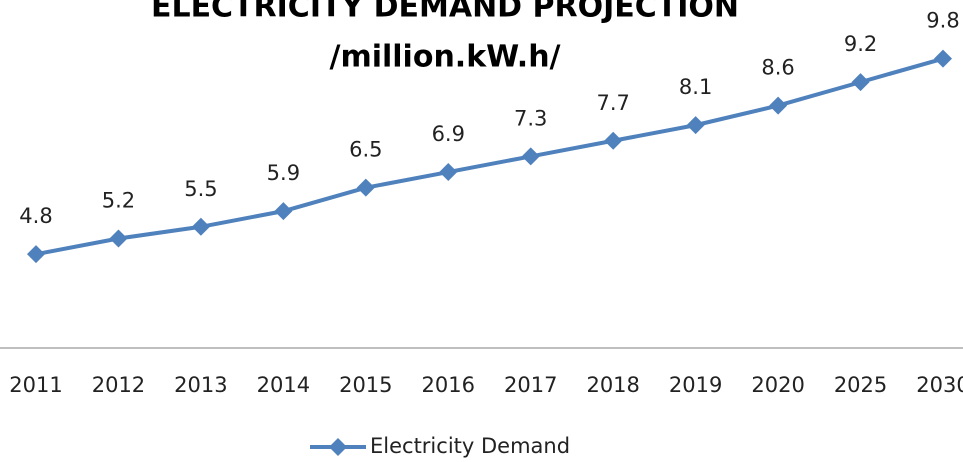  I want to click on data-label: 5.2, so click(118, 201).